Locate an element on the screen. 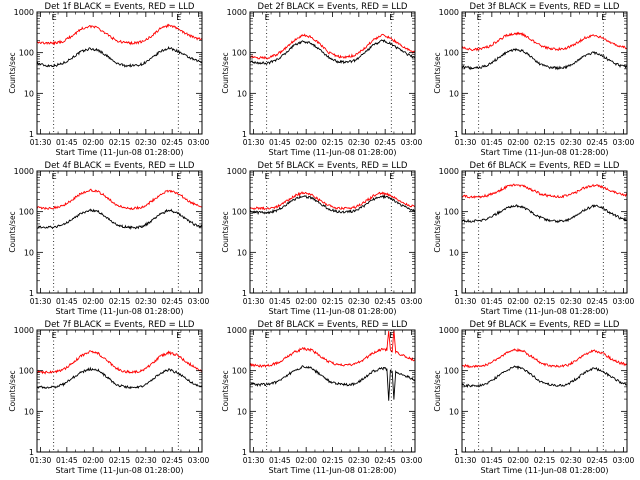  panel-title: Det 3f BLACK = Events, RED = LLD is located at coordinates (545, 7).